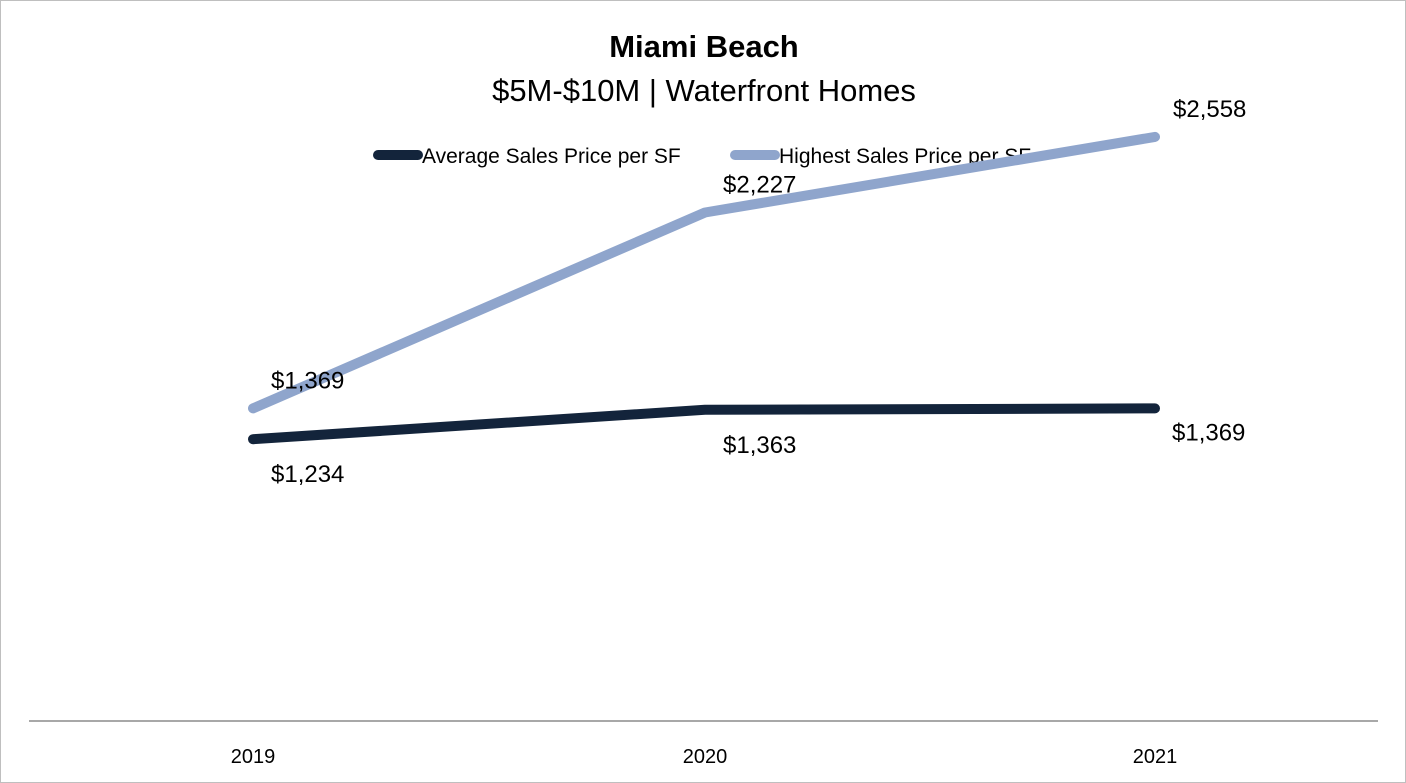  What do you see at coordinates (759, 445) in the screenshot?
I see `data-label-average-2020: $1,363` at bounding box center [759, 445].